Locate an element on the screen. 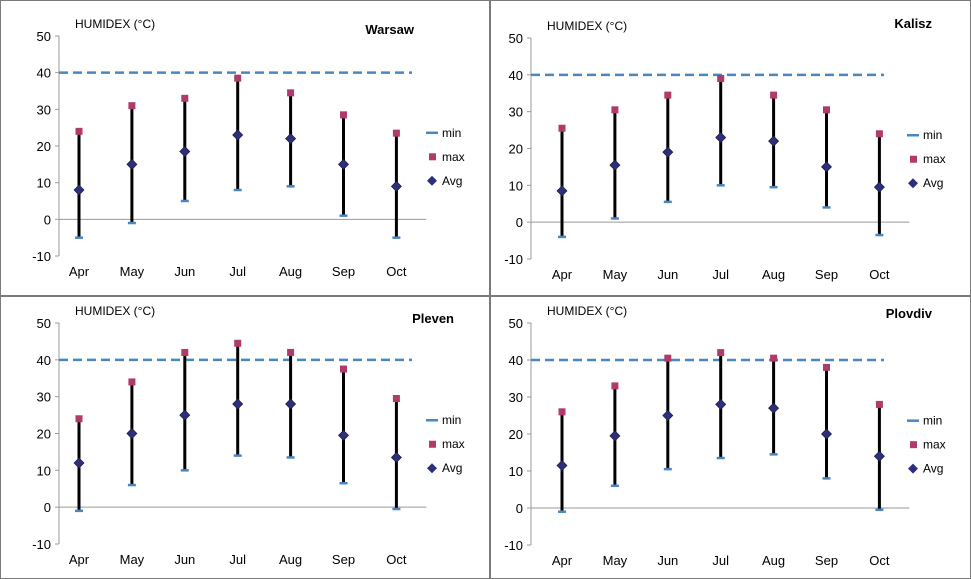 The width and height of the screenshot is (971, 579). legend-label-max: max is located at coordinates (453, 444).